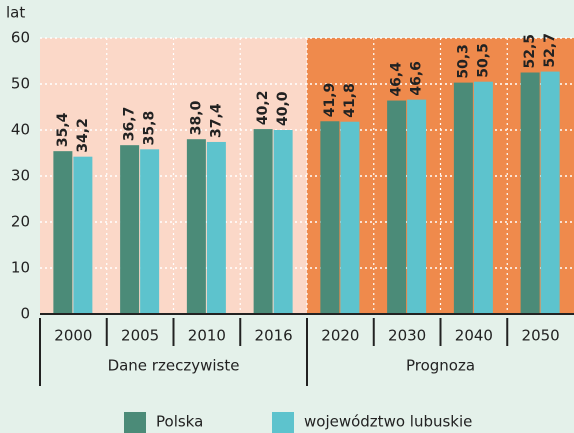 The height and width of the screenshot is (433, 574). I want to click on y-tick-label: 30, so click(20, 176).